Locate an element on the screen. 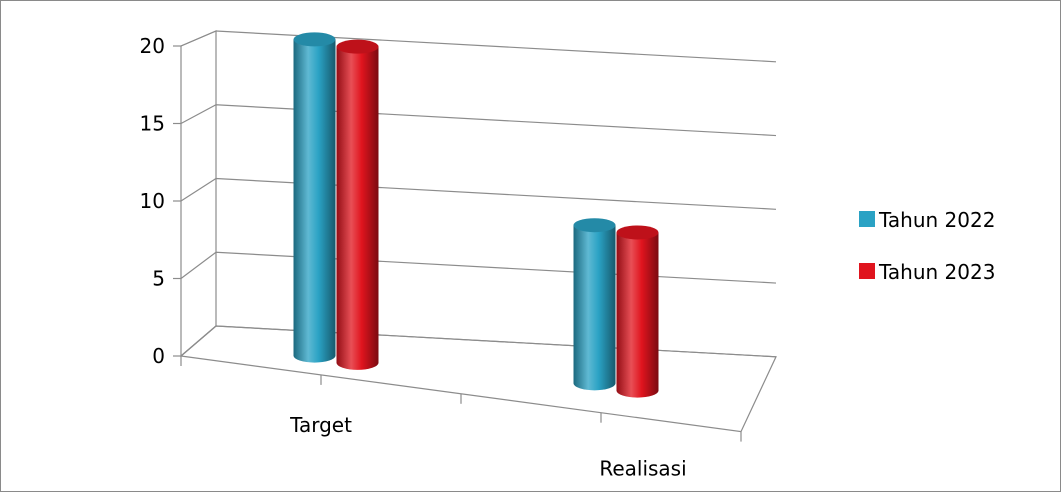 The height and width of the screenshot is (494, 1062). legend-label: Tahun 2023 is located at coordinates (936, 272).